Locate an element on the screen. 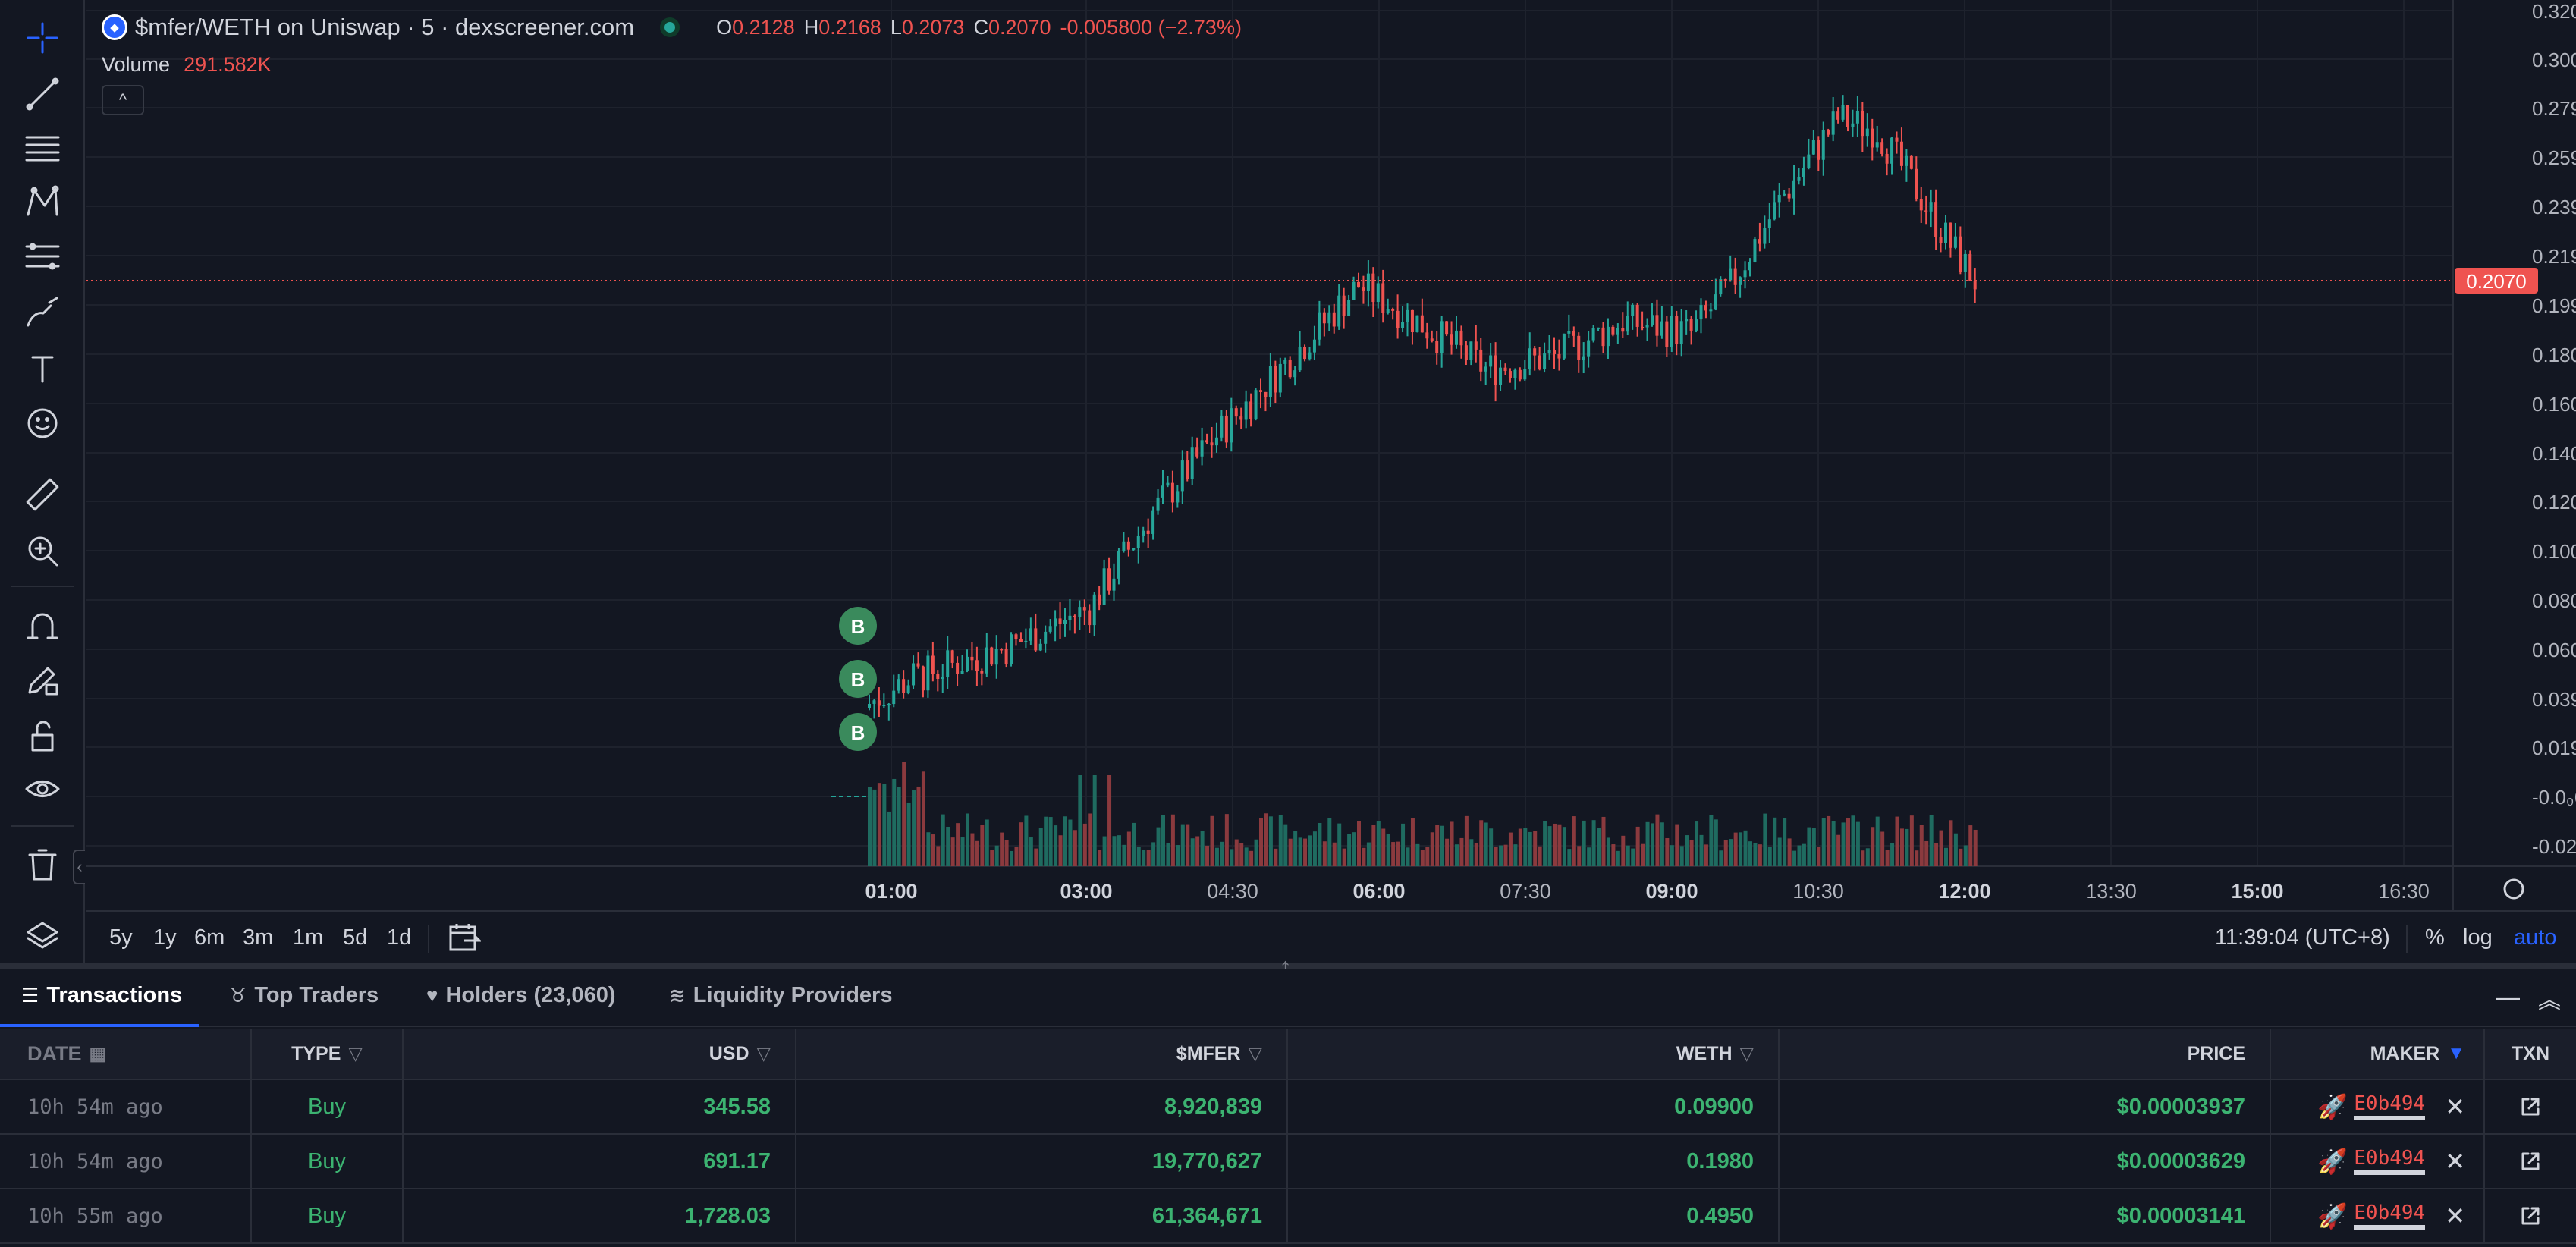 The height and width of the screenshot is (1247, 2576). market-status-icon is located at coordinates (670, 27).